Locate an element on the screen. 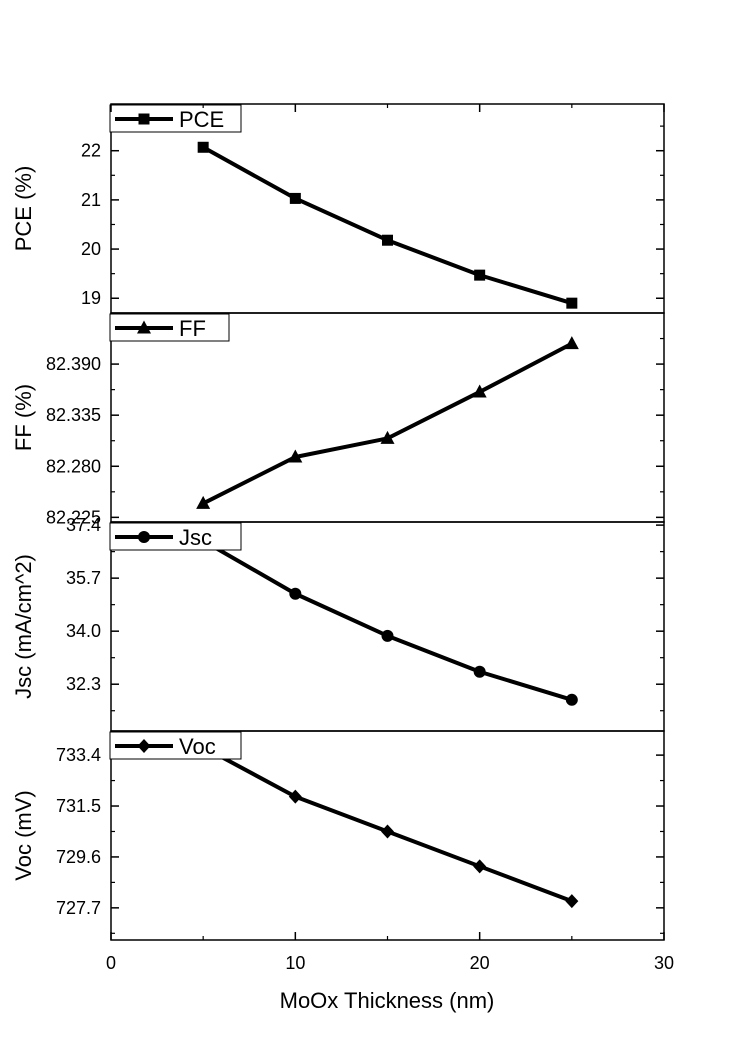 This screenshot has height=1045, width=738. legend-label: Jsc is located at coordinates (195, 537).